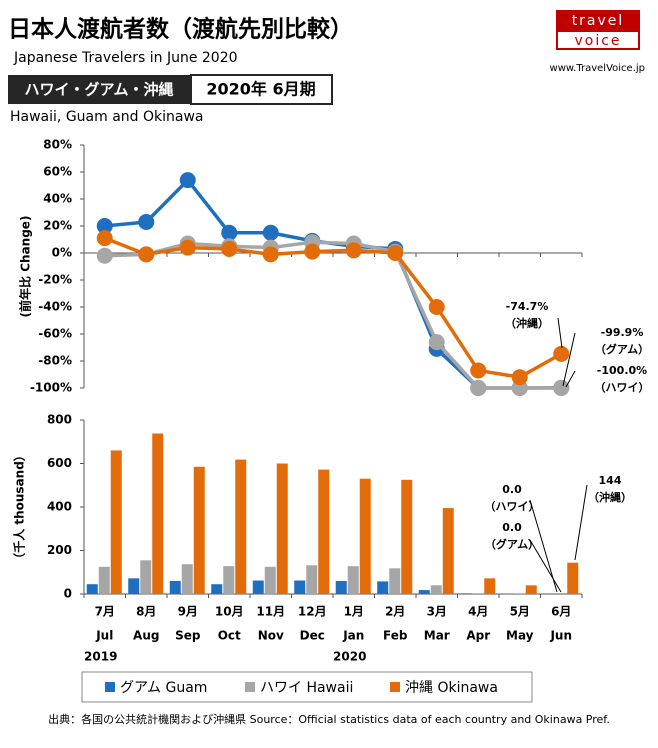 The height and width of the screenshot is (748, 658). I want to click on x-tick-label-en: Feb, so click(395, 636).